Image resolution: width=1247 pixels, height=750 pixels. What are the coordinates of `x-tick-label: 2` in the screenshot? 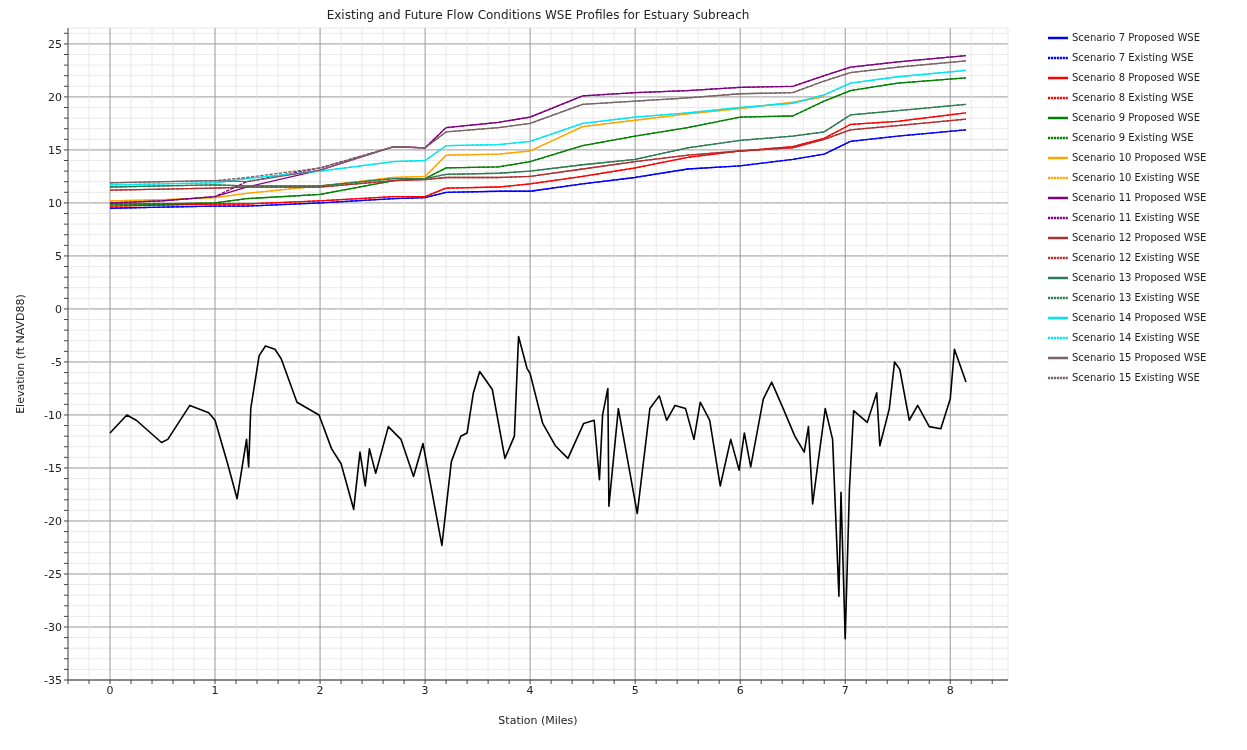 It's located at (320, 690).